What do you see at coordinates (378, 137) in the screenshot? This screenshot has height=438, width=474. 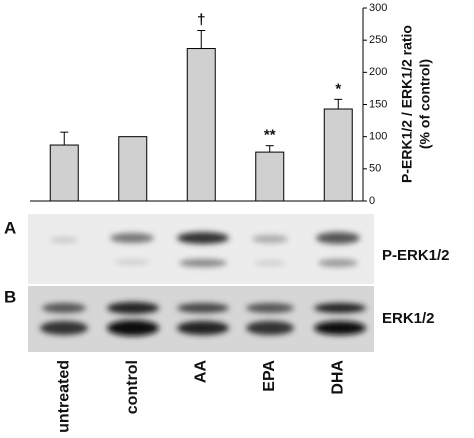 I see `y-tick-label: 100` at bounding box center [378, 137].